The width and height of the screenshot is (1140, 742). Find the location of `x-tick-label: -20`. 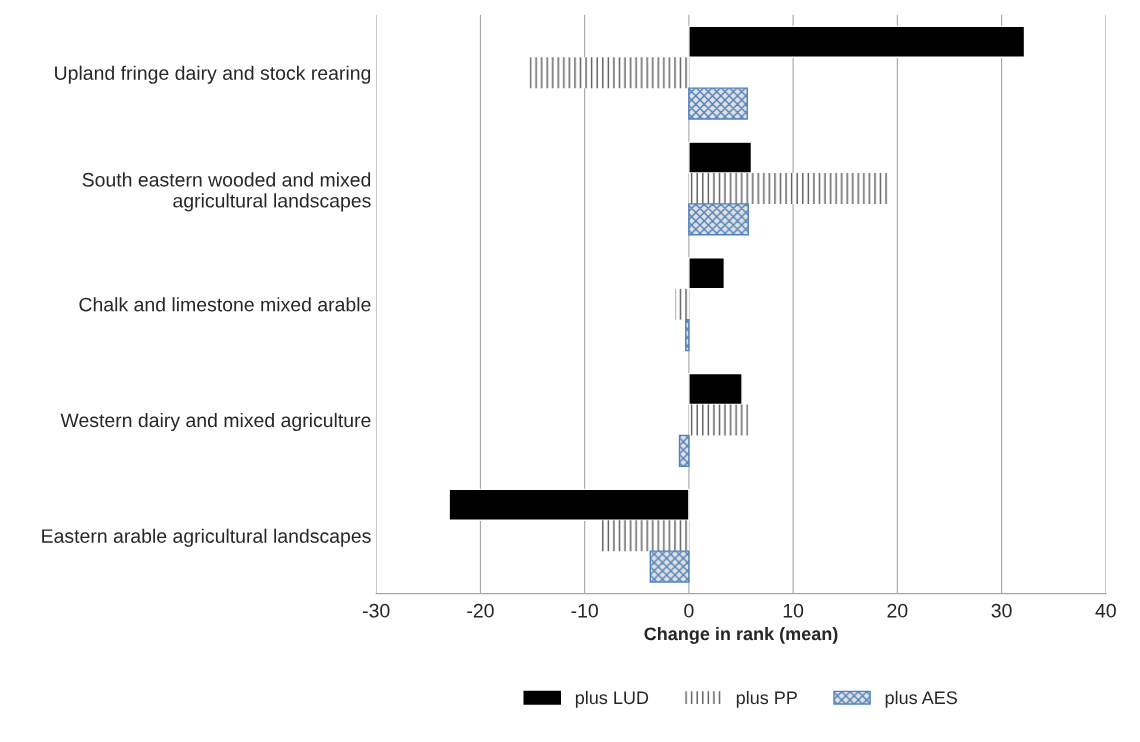

x-tick-label: -20 is located at coordinates (480, 610).